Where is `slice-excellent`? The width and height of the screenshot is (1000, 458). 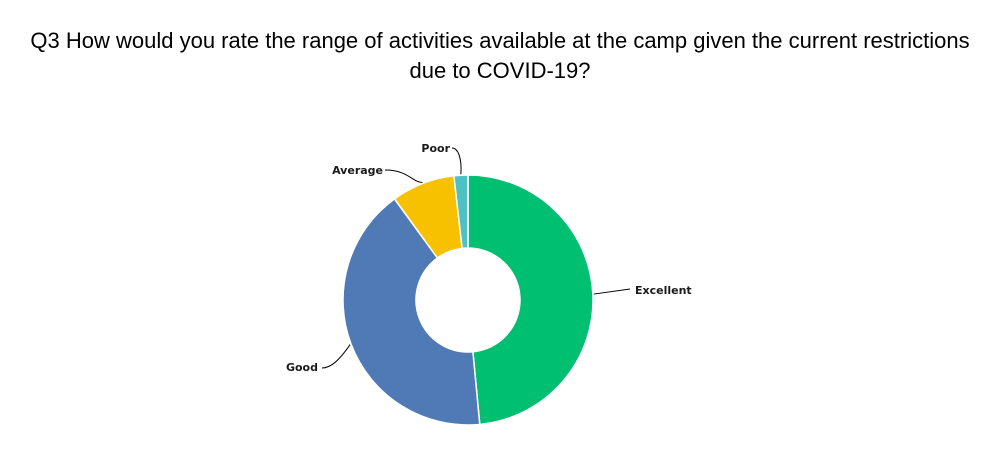
slice-excellent is located at coordinates (530, 300).